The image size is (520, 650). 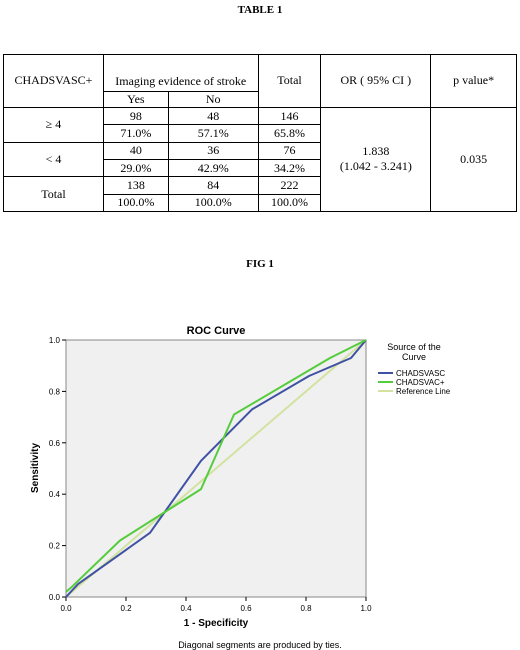 What do you see at coordinates (213, 133) in the screenshot?
I see `cell-no-percent: 57.1%` at bounding box center [213, 133].